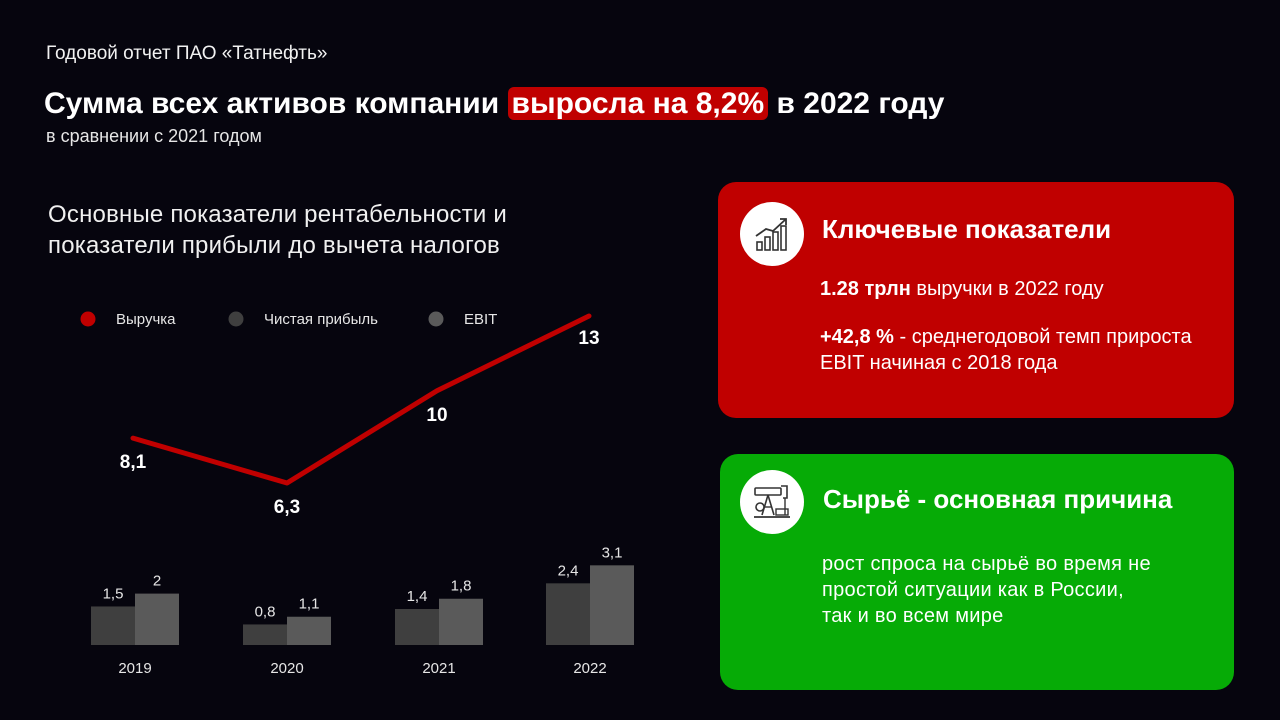 Image resolution: width=1280 pixels, height=720 pixels. Describe the element at coordinates (321, 319) in the screenshot. I see `legend-label: Чистая прибыль` at that location.